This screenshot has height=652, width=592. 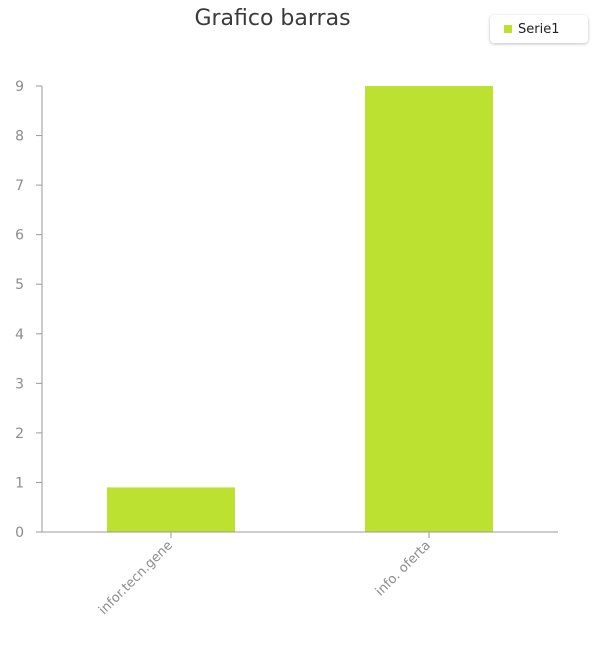 I want to click on y-tick-label-0: 0, so click(x=19, y=533).